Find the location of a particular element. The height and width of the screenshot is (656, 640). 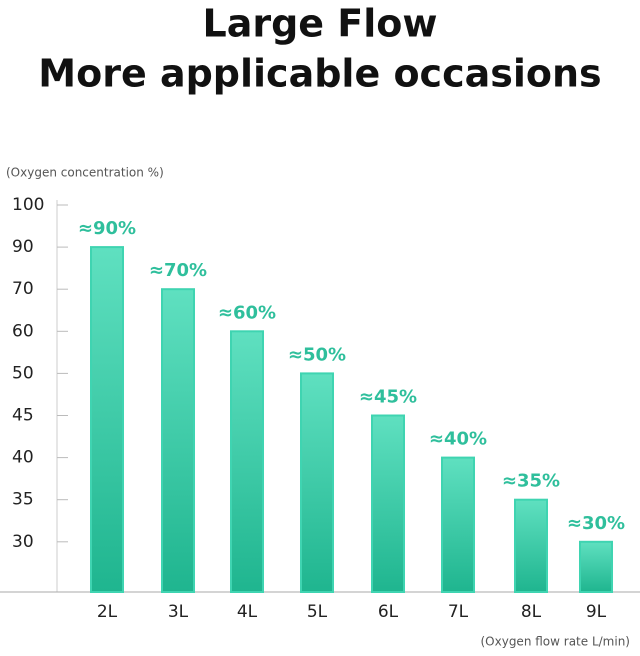

y-axis-label: (Oxygen concentration %) is located at coordinates (85, 173).